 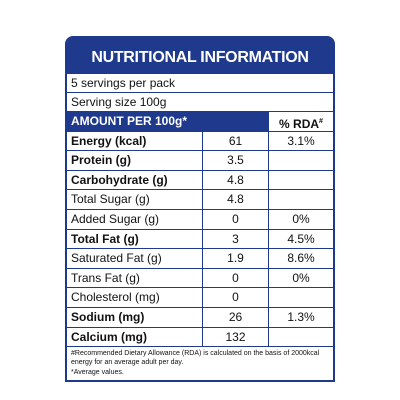 What do you see at coordinates (135, 160) in the screenshot?
I see `nutrient-label: Protein (g)` at bounding box center [135, 160].